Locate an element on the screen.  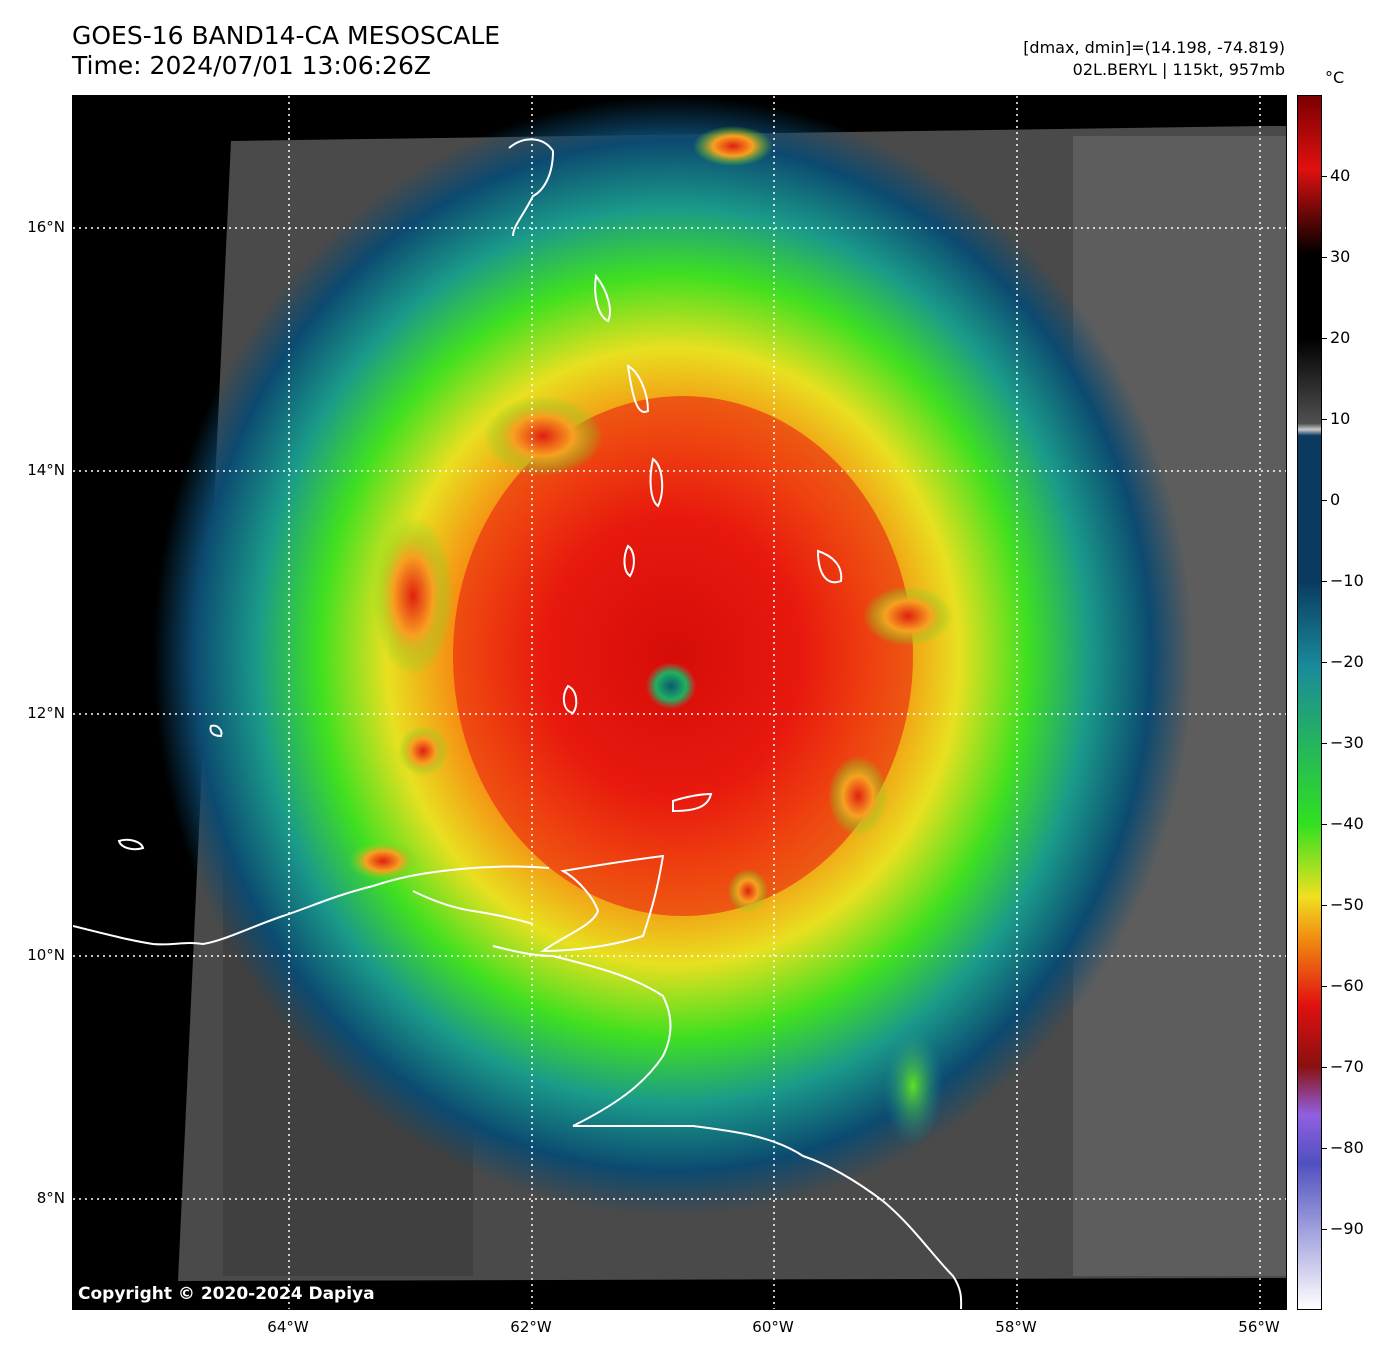
colorbar-label: 40 is located at coordinates (1340, 175).